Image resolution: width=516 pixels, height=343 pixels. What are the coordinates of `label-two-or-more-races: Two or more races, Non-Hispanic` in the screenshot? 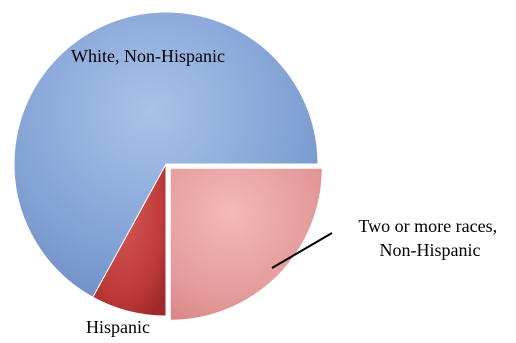 It's located at (429, 238).